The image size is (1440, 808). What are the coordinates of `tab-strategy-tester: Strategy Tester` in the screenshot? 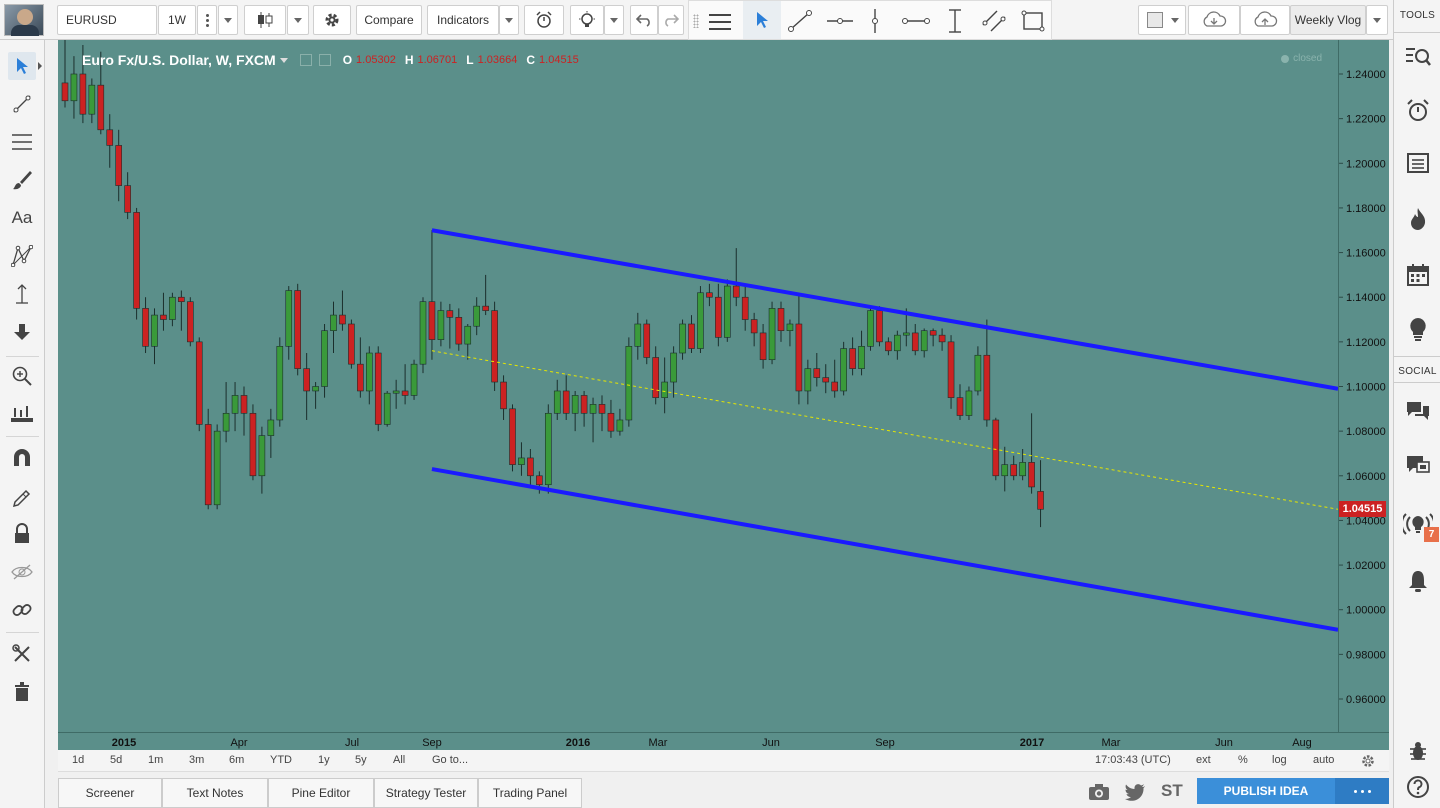 It's located at (426, 793).